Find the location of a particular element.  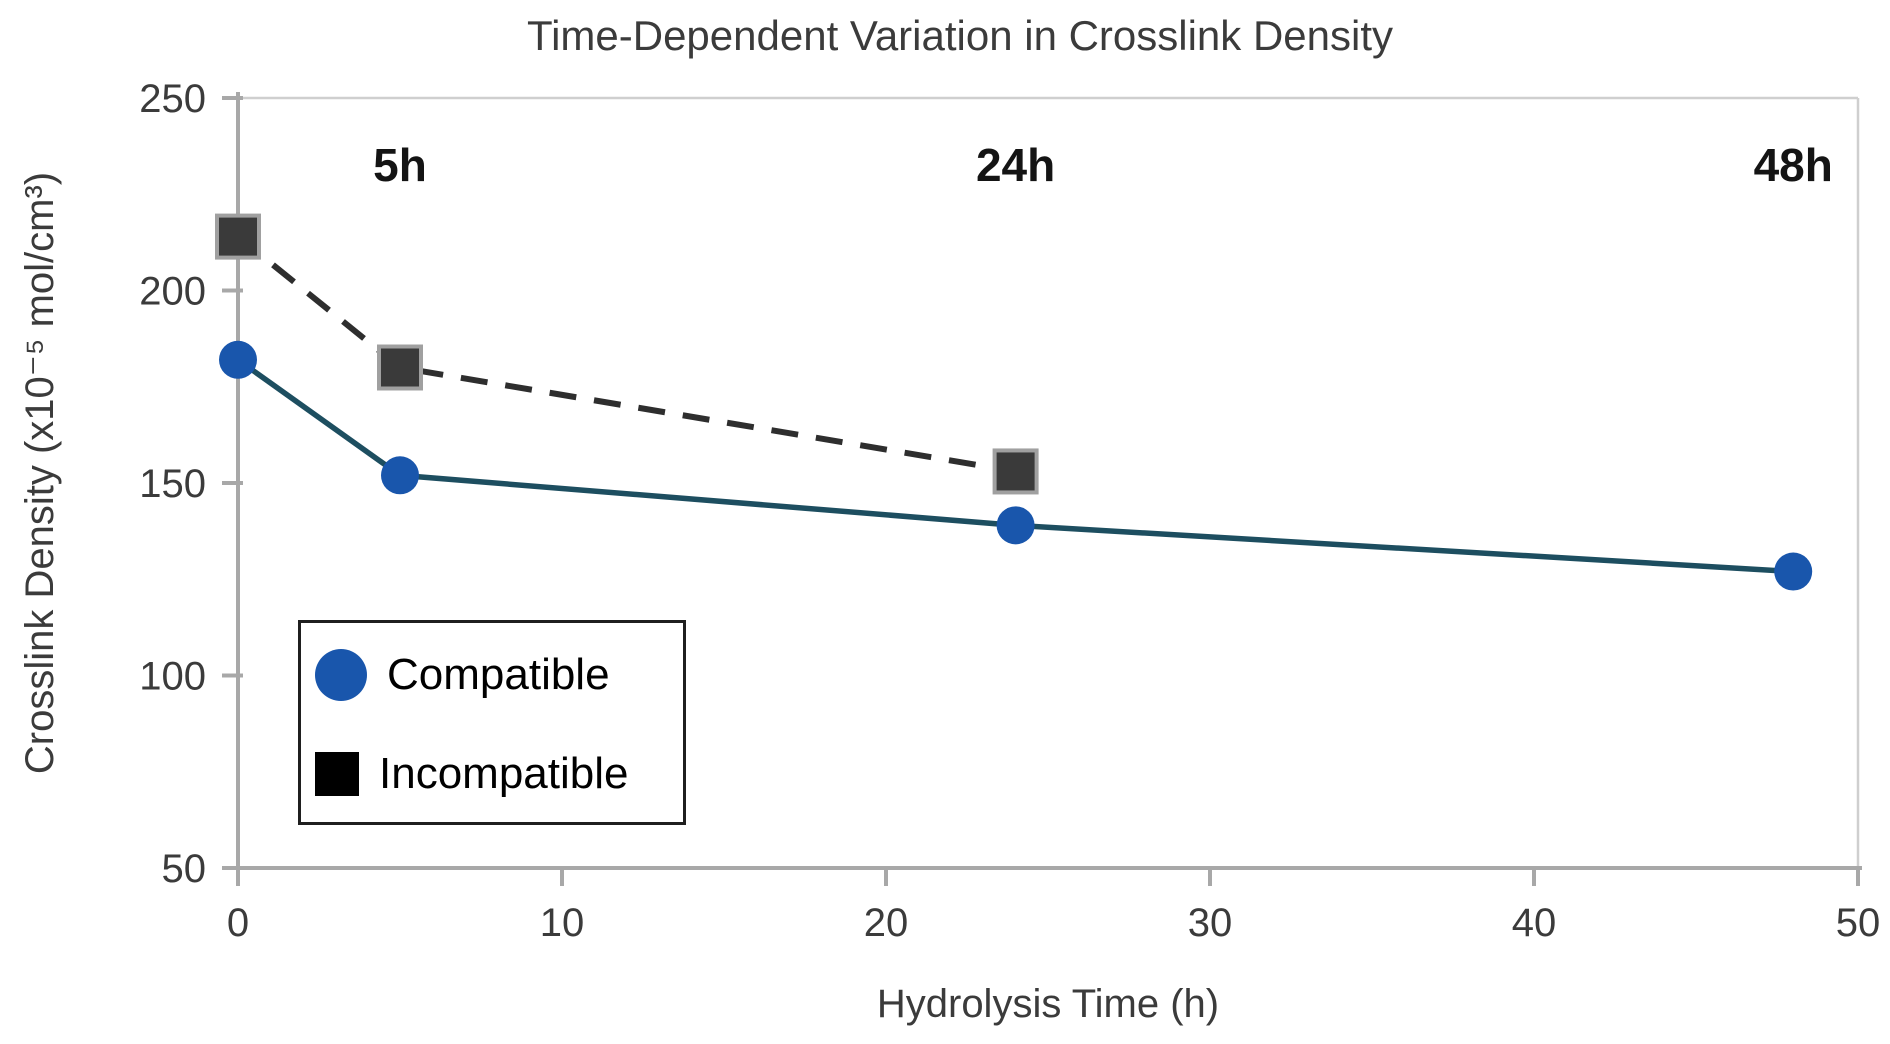

x-tick-label: 50 is located at coordinates (1858, 923).